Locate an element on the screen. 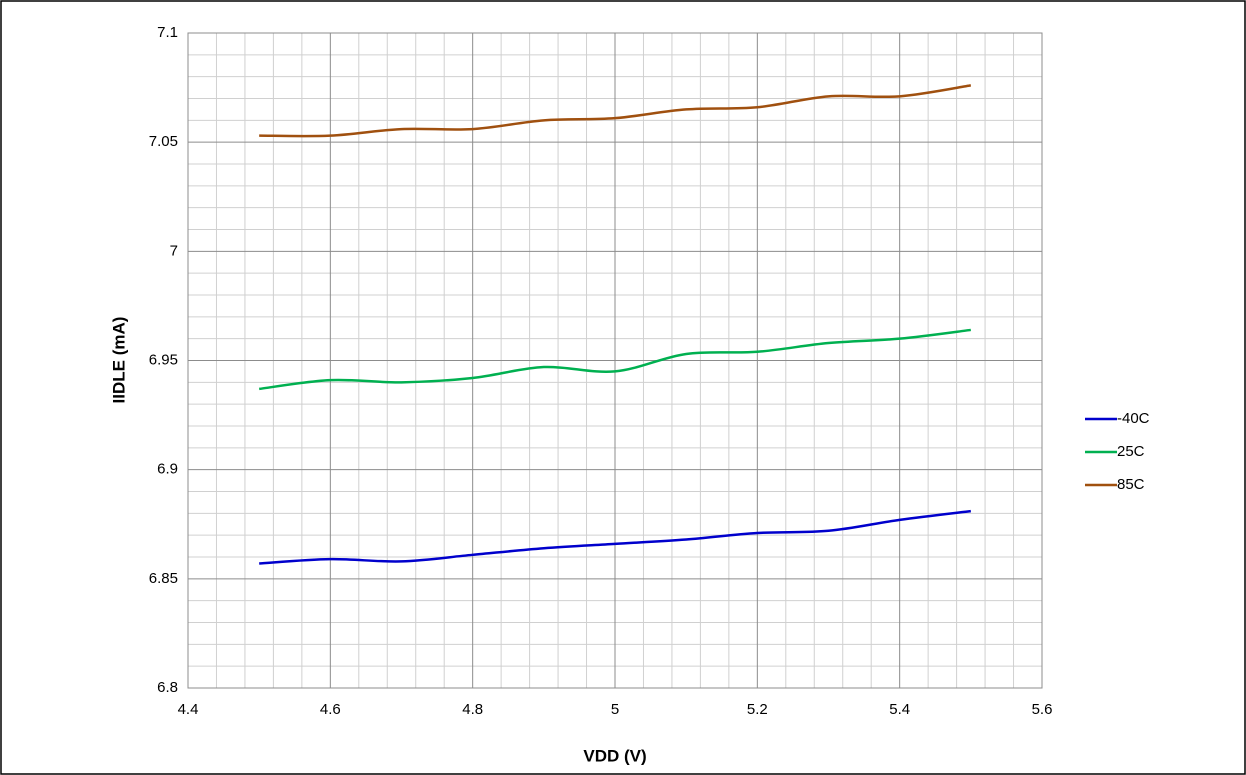 The height and width of the screenshot is (775, 1246). x-tick-label: 4.4 is located at coordinates (188, 709).